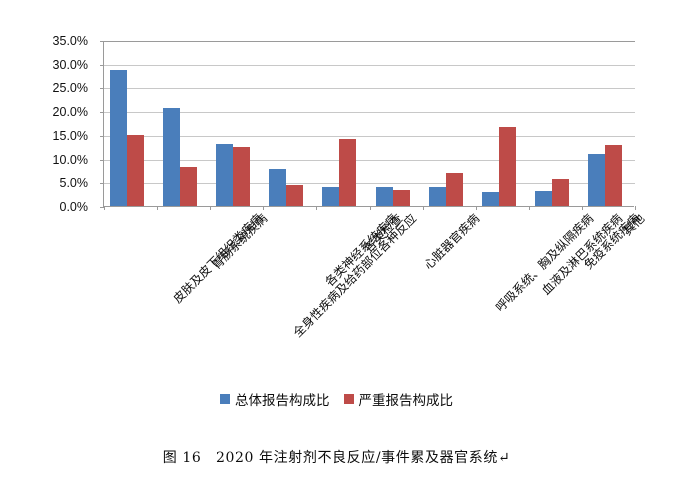 The height and width of the screenshot is (488, 673). Describe the element at coordinates (282, 401) in the screenshot. I see `legend-label: 总体报告构成比` at that location.